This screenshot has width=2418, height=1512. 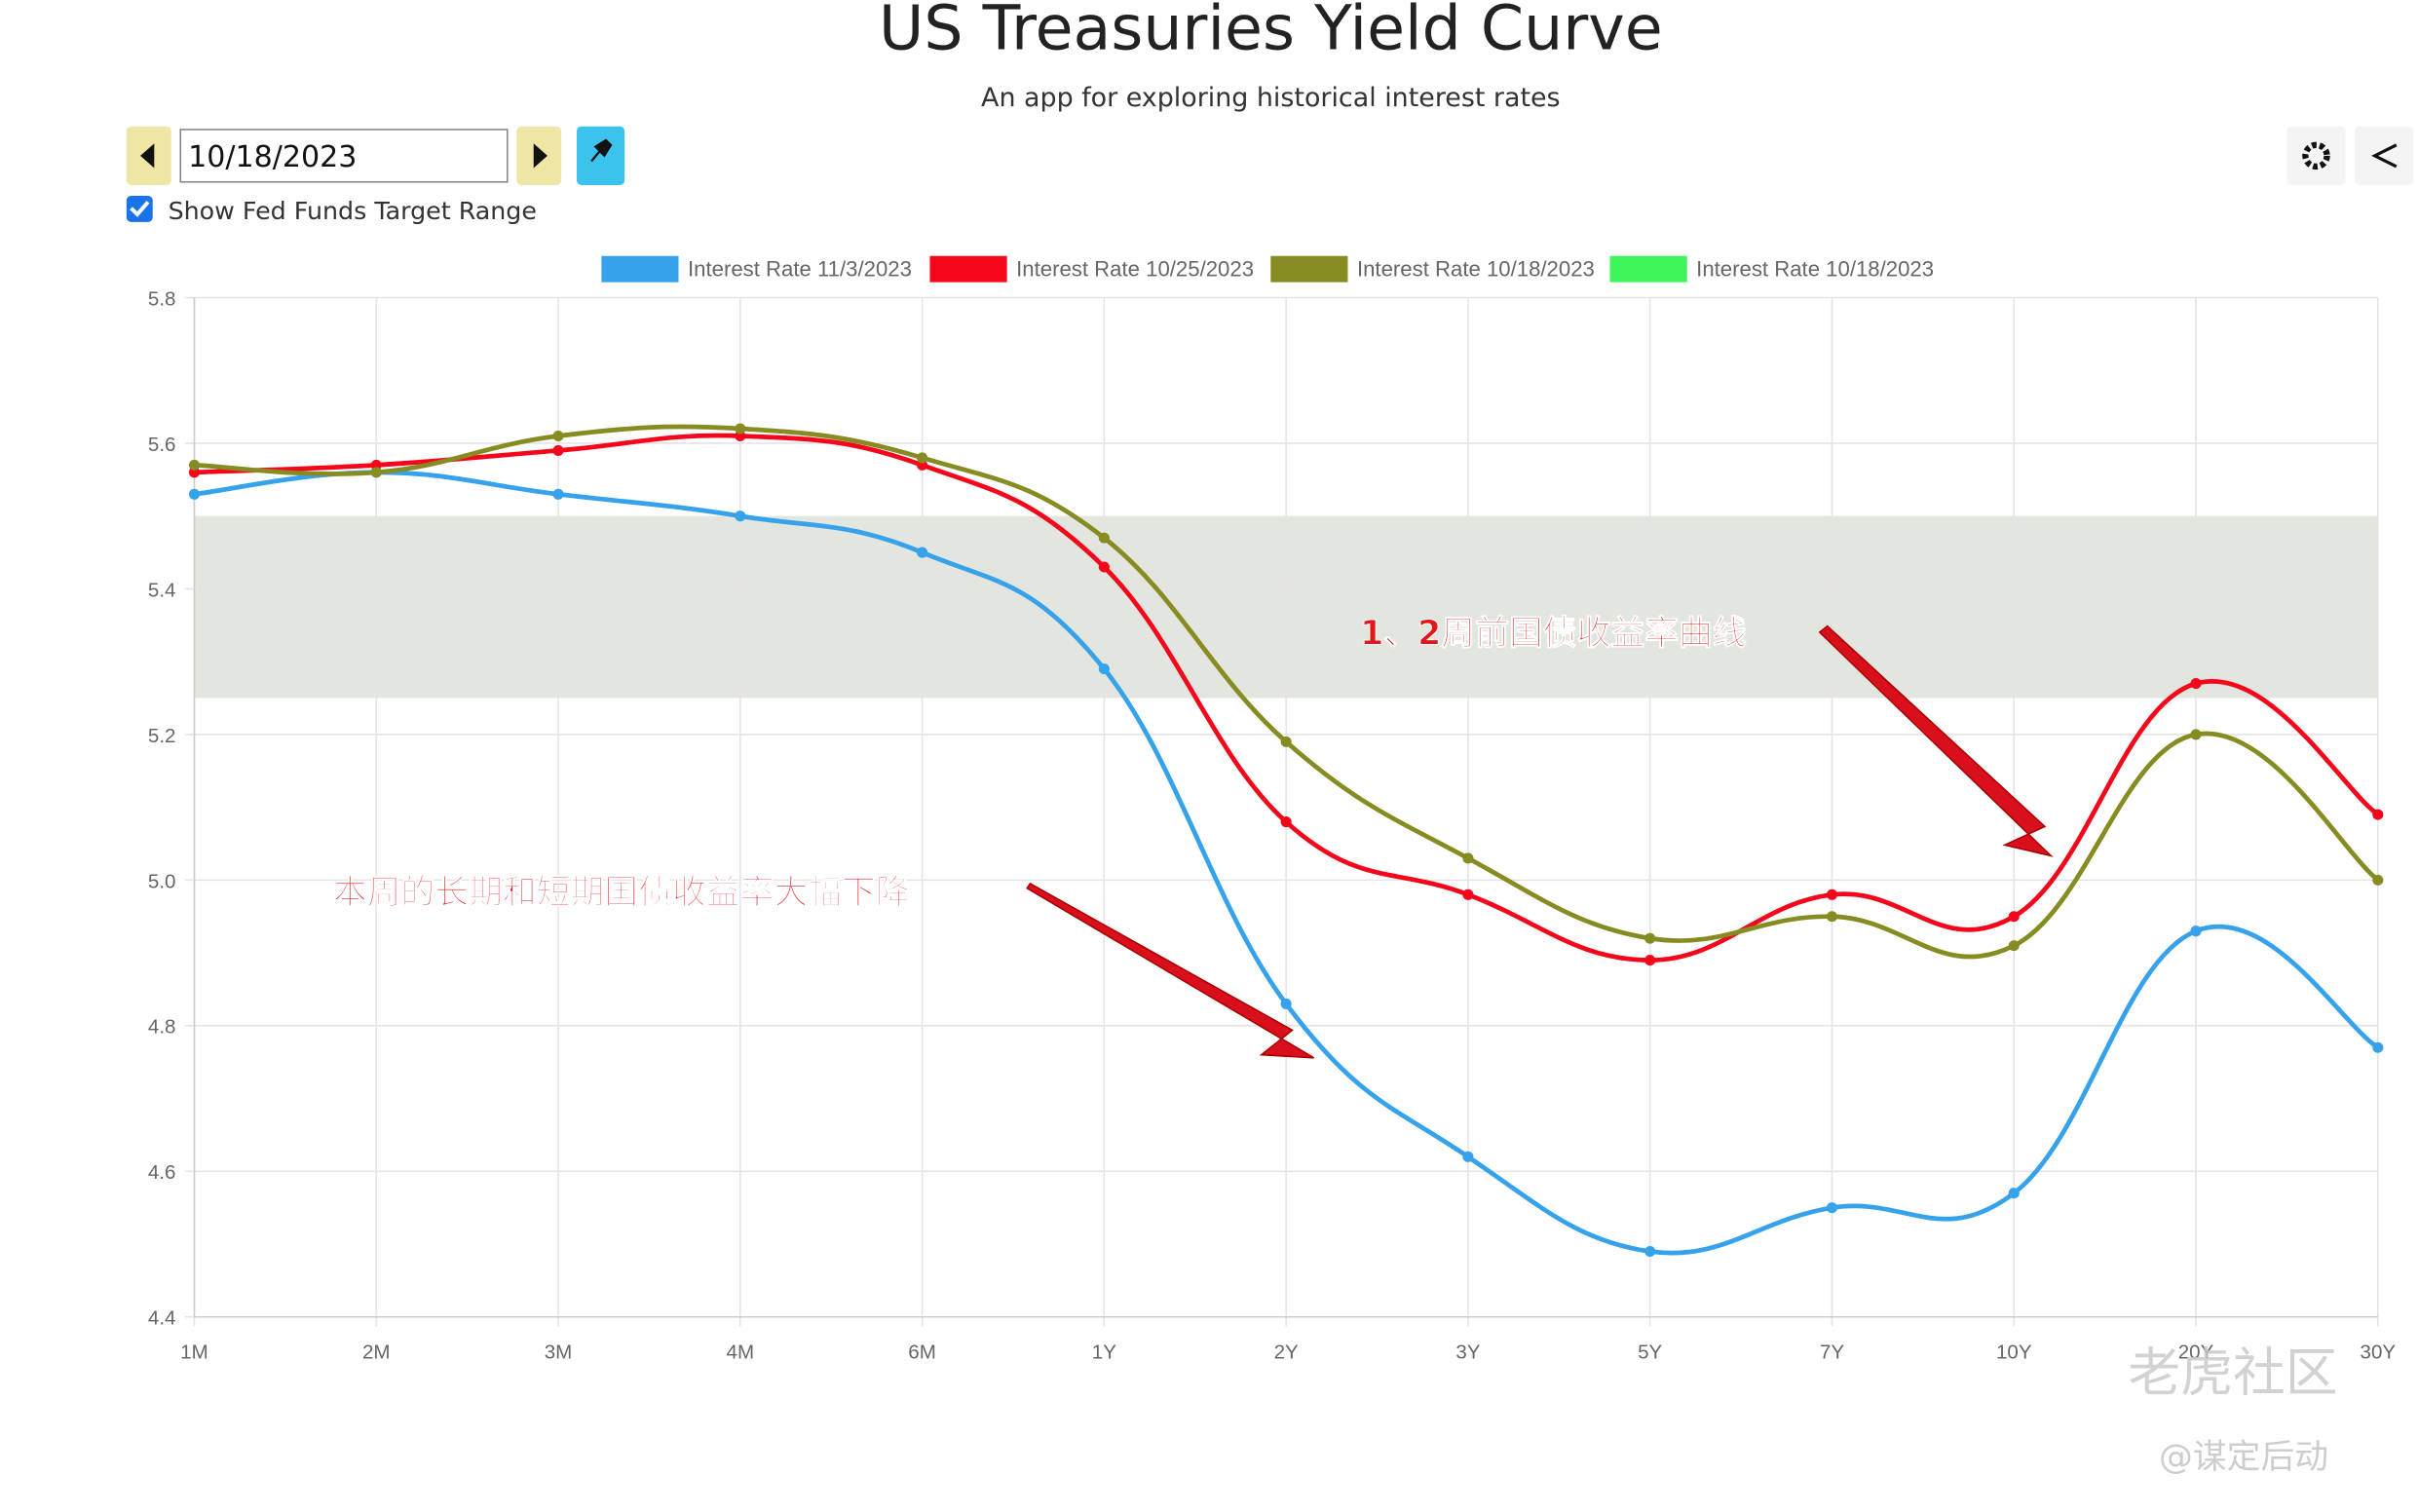 What do you see at coordinates (2232, 1373) in the screenshot?
I see `watermark: 老虎社区` at bounding box center [2232, 1373].